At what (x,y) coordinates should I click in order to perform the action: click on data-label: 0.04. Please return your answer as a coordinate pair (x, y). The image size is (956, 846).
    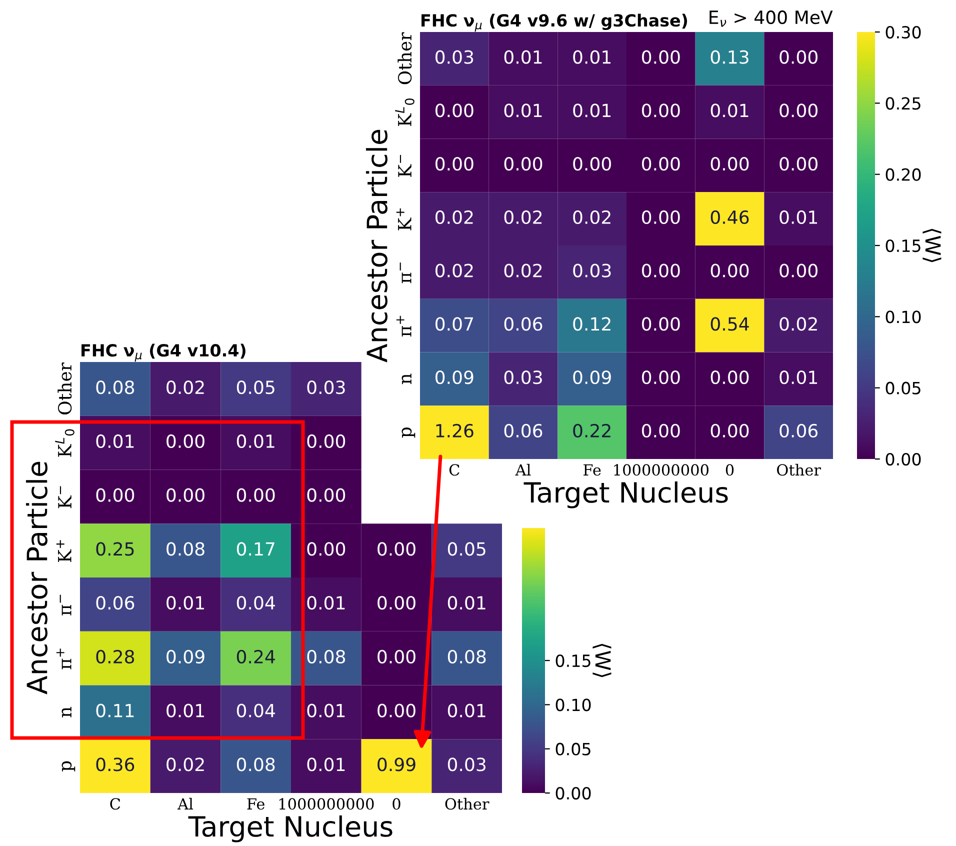
    Looking at the image, I should click on (255, 711).